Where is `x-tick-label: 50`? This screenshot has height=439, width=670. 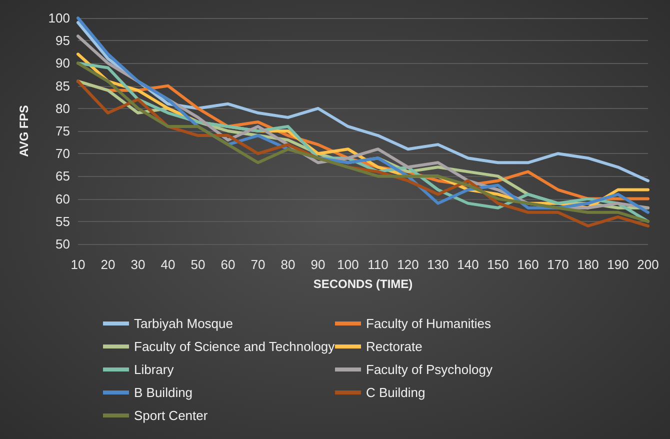 x-tick-label: 50 is located at coordinates (198, 264).